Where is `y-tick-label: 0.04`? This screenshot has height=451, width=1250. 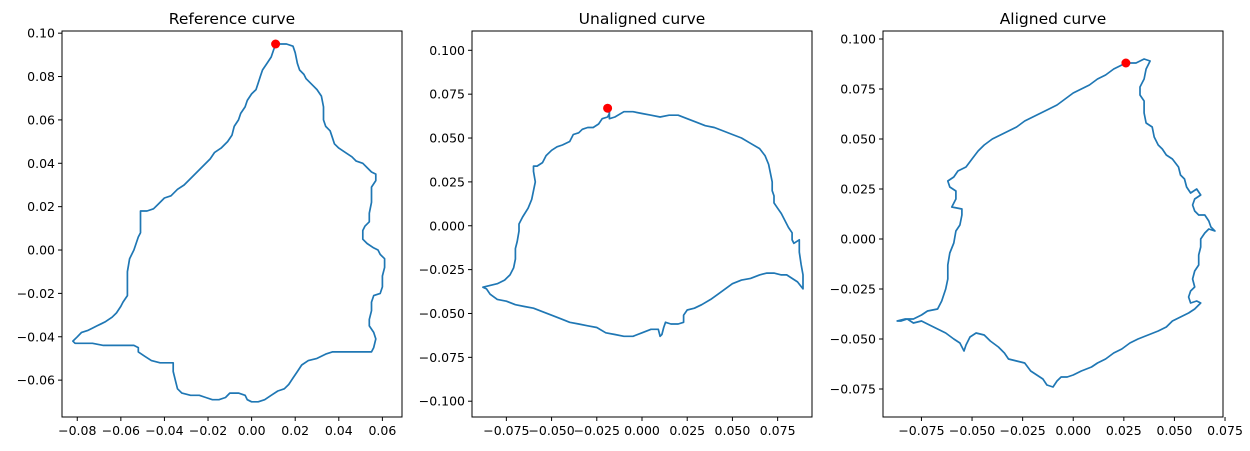 y-tick-label: 0.04 is located at coordinates (41, 163).